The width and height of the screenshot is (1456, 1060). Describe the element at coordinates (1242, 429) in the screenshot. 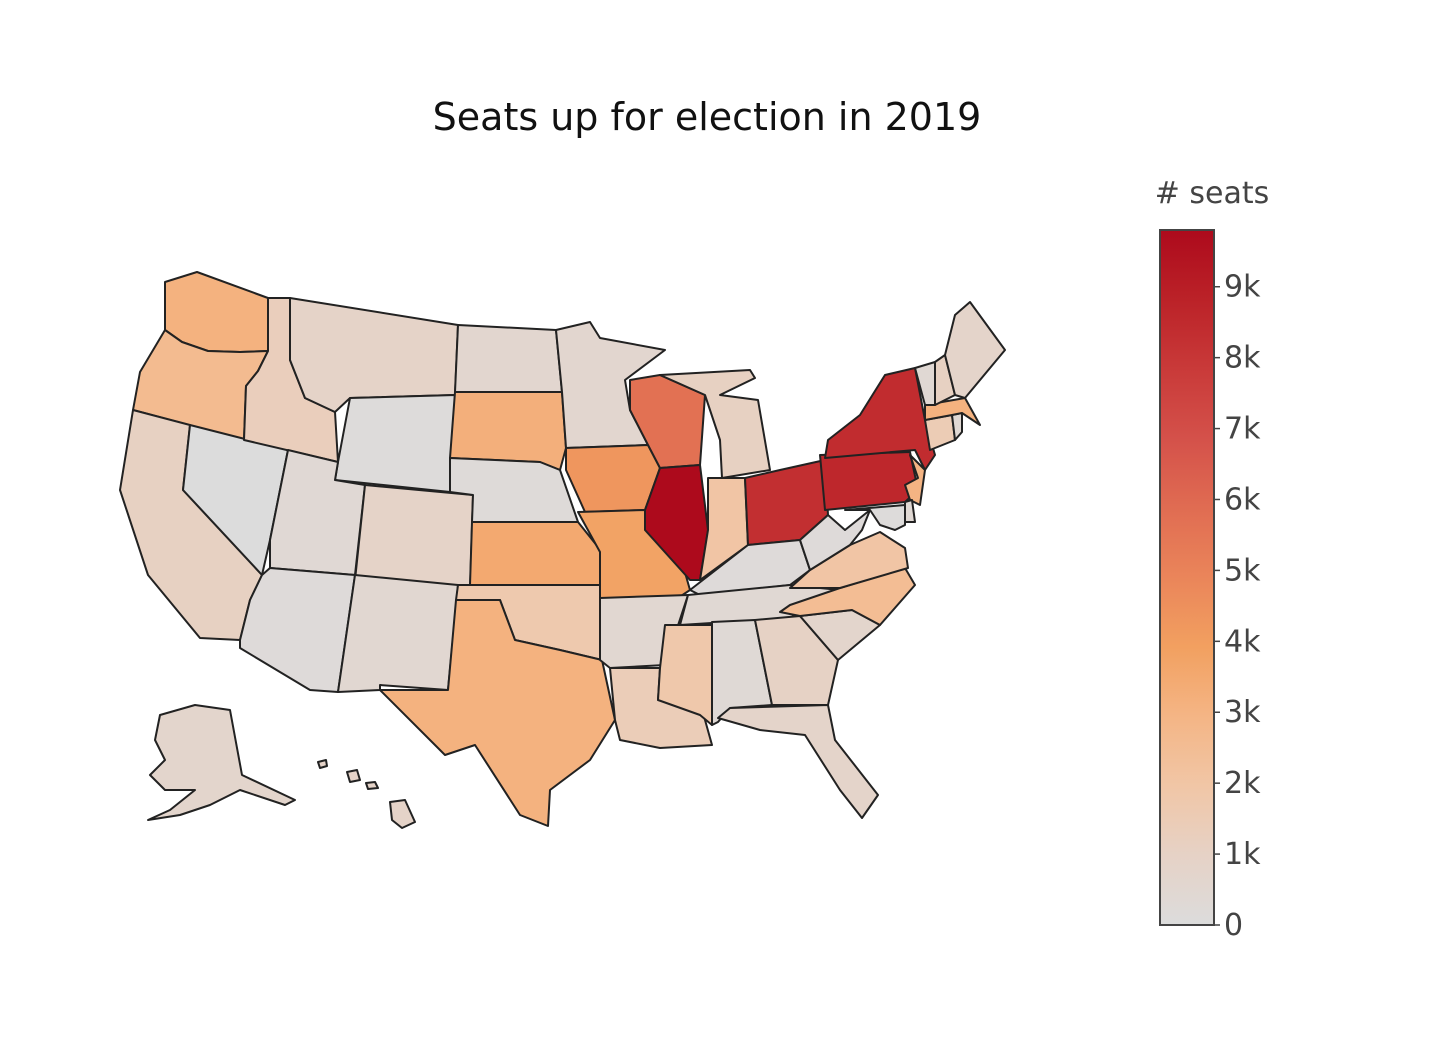

I see `colorbar-tick-label: 7k` at that location.